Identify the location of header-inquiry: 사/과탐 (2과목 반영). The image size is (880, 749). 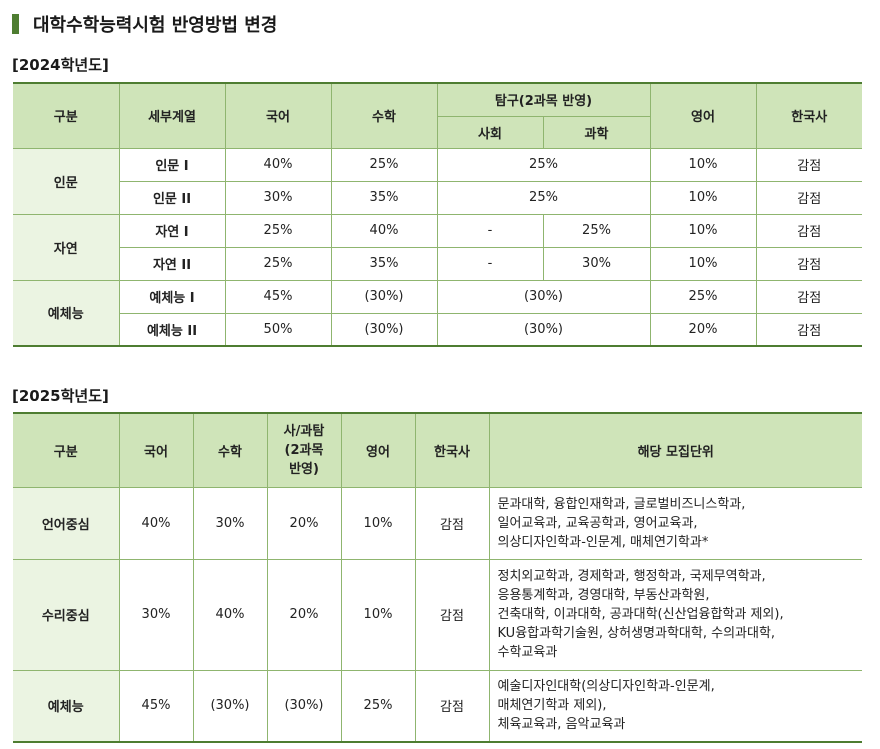
(304, 450).